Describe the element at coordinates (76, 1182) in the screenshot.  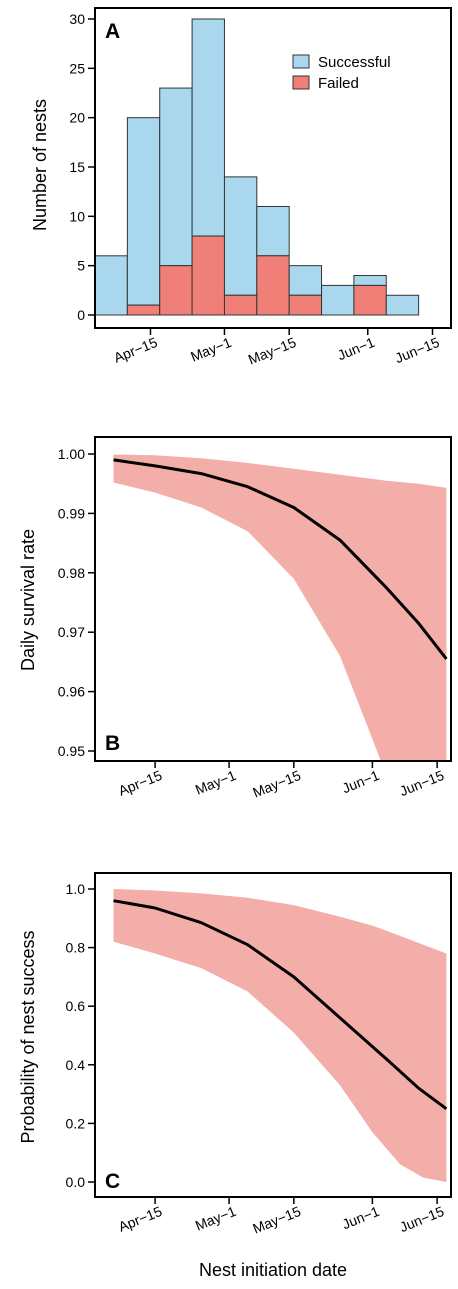
I see `y-tick-label: 0.0` at that location.